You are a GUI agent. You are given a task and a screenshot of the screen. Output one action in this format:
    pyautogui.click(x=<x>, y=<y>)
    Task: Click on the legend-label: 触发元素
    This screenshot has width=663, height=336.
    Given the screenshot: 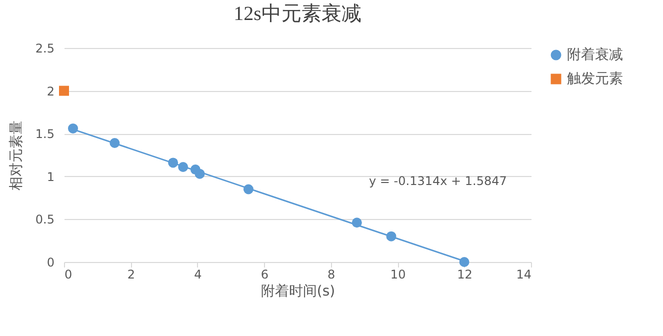 What is the action you would take?
    pyautogui.click(x=595, y=79)
    